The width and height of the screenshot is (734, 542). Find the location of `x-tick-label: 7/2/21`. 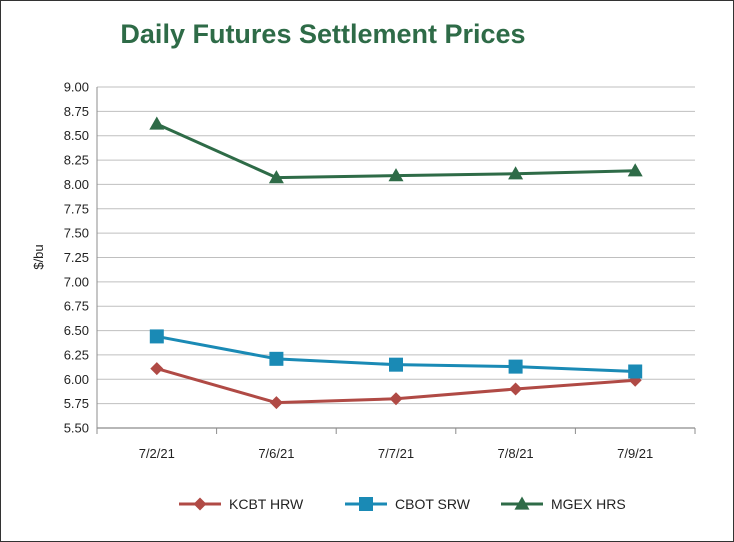

x-tick-label: 7/2/21 is located at coordinates (157, 453).